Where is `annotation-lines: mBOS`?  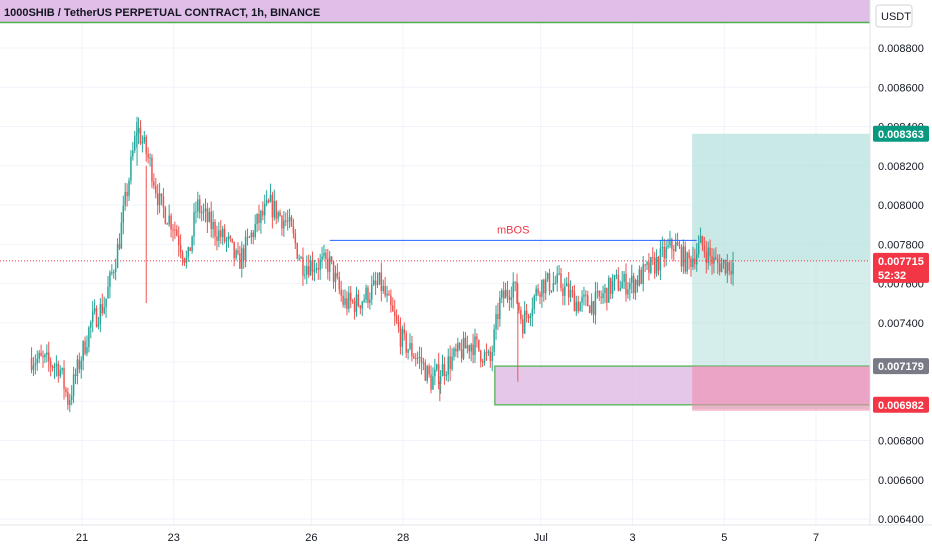 annotation-lines: mBOS is located at coordinates (435, 243).